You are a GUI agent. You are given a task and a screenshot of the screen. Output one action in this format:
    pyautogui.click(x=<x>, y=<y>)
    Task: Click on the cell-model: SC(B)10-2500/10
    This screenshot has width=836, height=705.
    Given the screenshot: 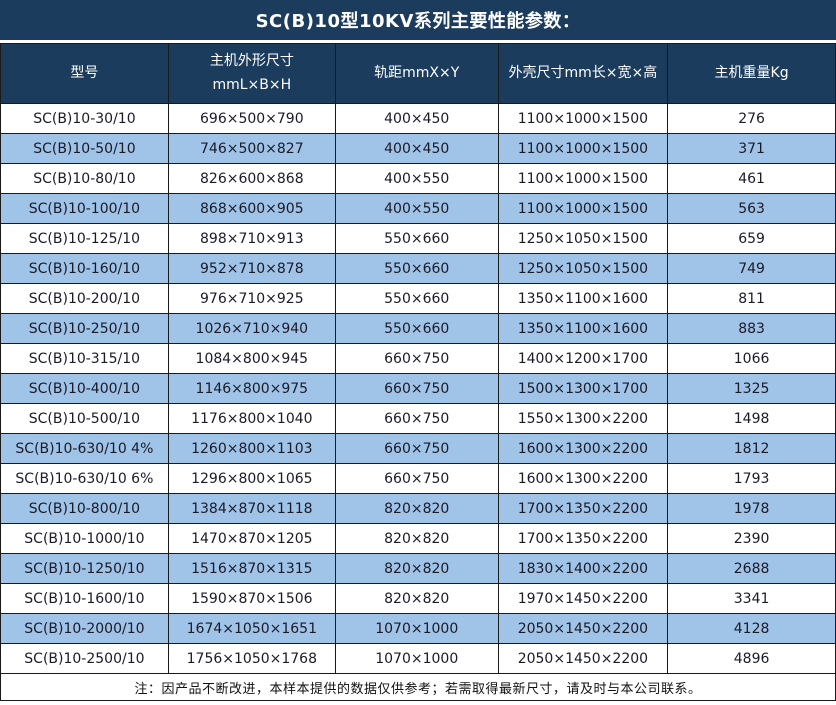 What is the action you would take?
    pyautogui.click(x=84, y=658)
    